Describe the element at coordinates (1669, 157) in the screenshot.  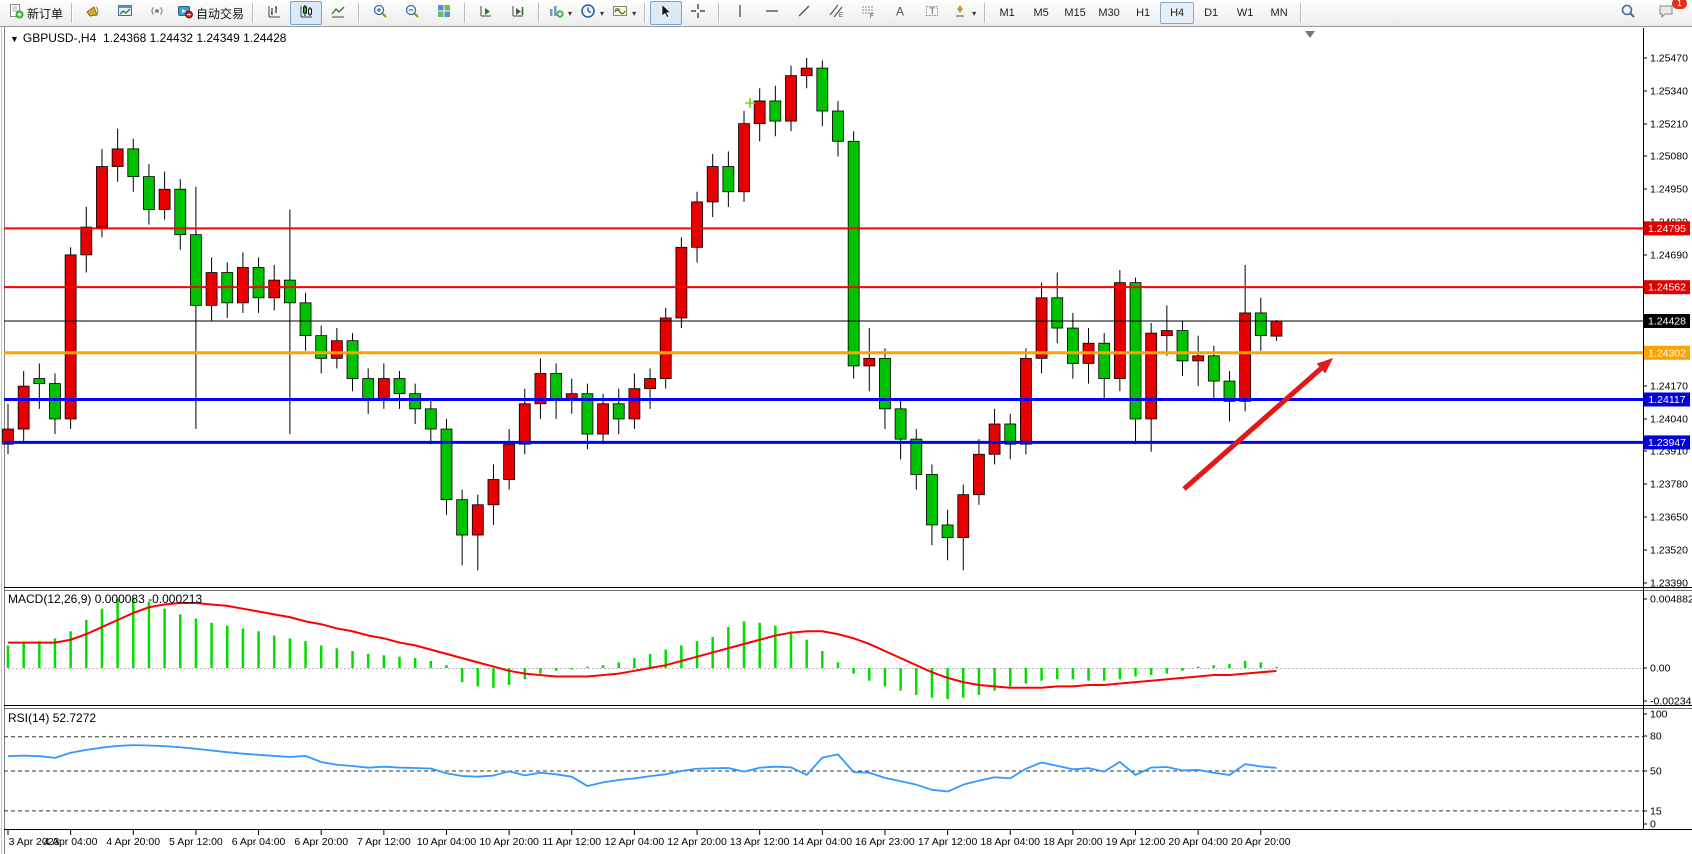
I see `price-tick-label: 1.25080` at that location.